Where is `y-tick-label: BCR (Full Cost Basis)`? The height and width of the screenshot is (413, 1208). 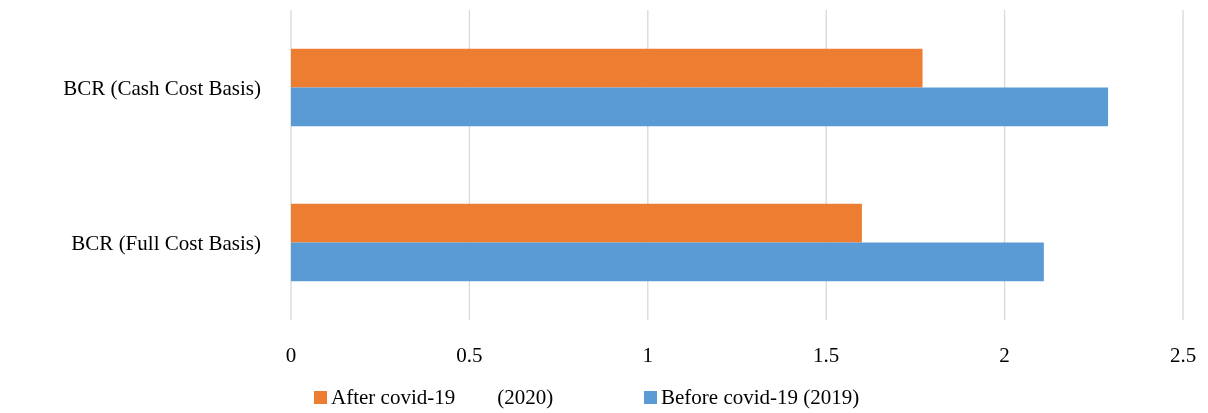
y-tick-label: BCR (Full Cost Basis) is located at coordinates (166, 242).